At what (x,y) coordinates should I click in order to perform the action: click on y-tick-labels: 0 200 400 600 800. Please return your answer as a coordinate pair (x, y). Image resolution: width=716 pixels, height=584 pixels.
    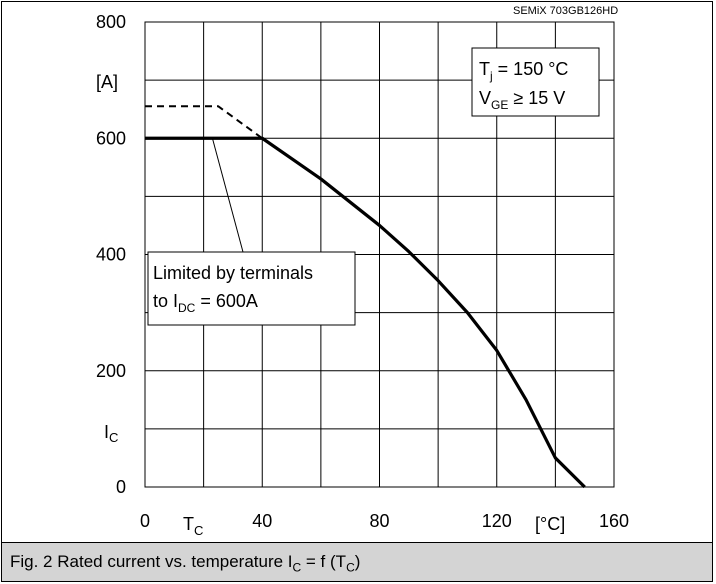
    Looking at the image, I should click on (111, 254).